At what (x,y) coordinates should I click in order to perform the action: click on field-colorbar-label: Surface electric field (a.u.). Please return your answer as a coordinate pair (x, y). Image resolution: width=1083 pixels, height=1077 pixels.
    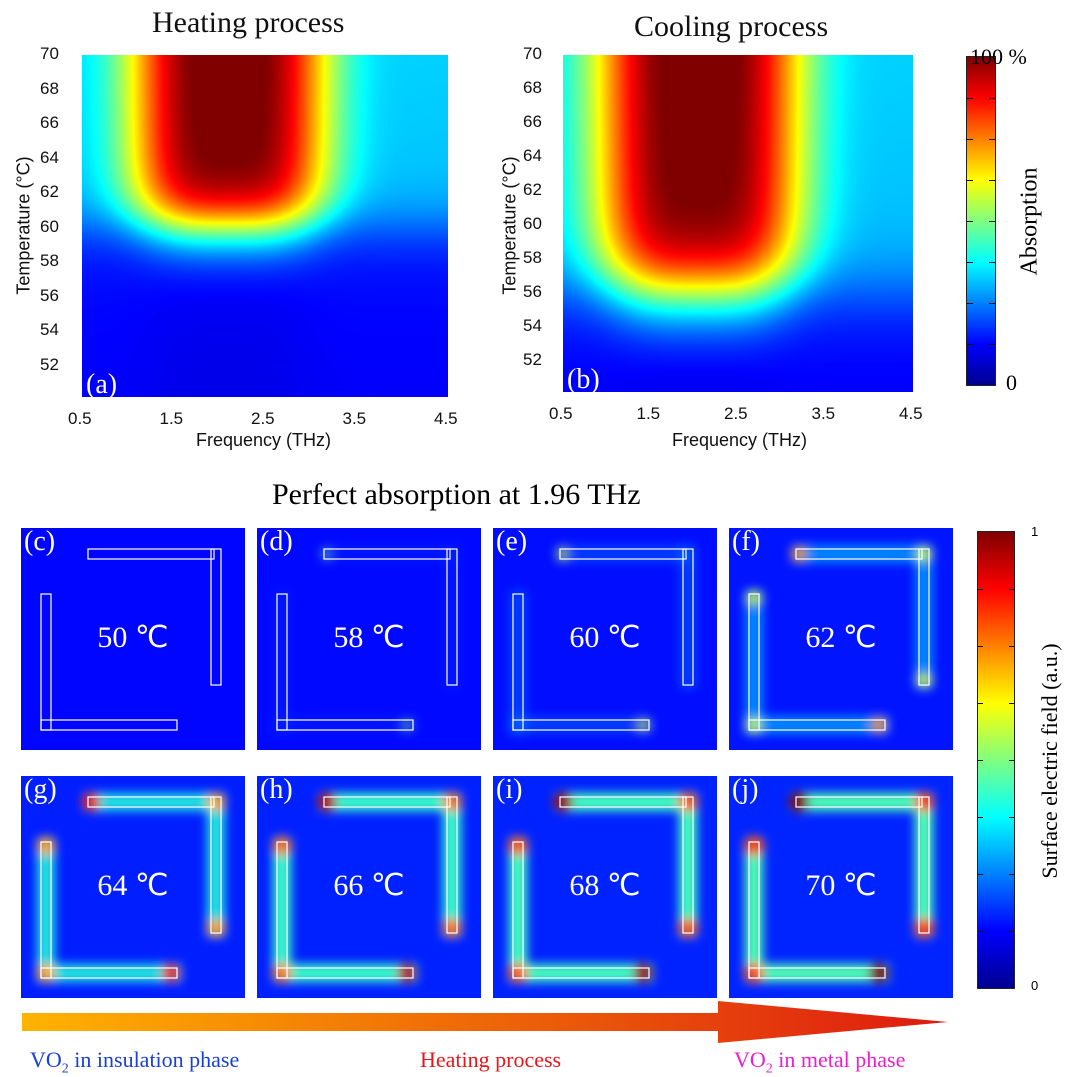
    Looking at the image, I should click on (1050, 761).